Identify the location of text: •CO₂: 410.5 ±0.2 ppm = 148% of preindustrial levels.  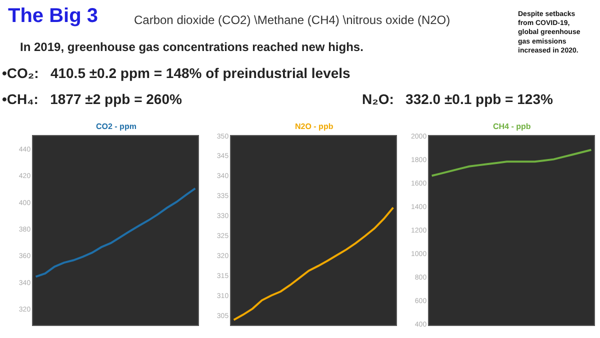
(176, 73).